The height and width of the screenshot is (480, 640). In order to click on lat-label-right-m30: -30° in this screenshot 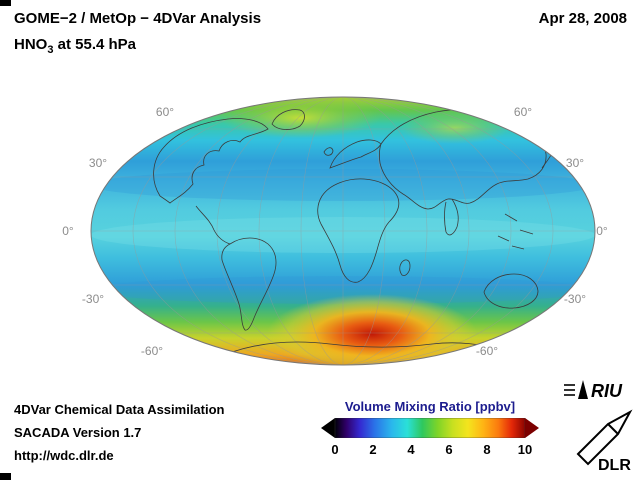, I will do `click(575, 299)`.